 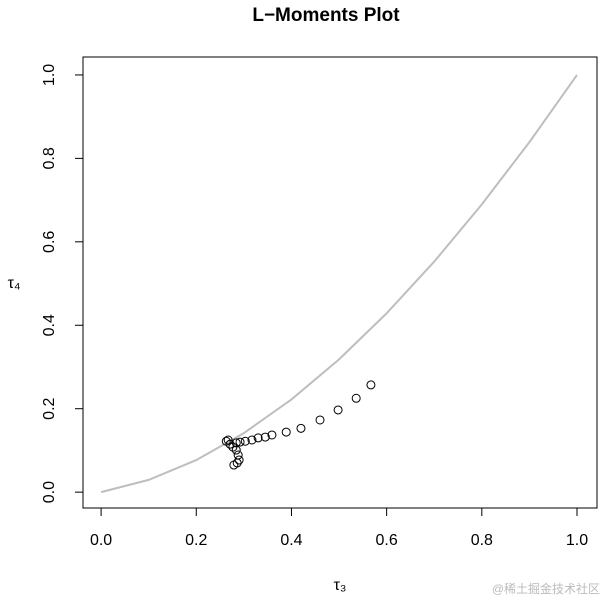 I want to click on x-tick-label: 0.6, so click(x=387, y=540).